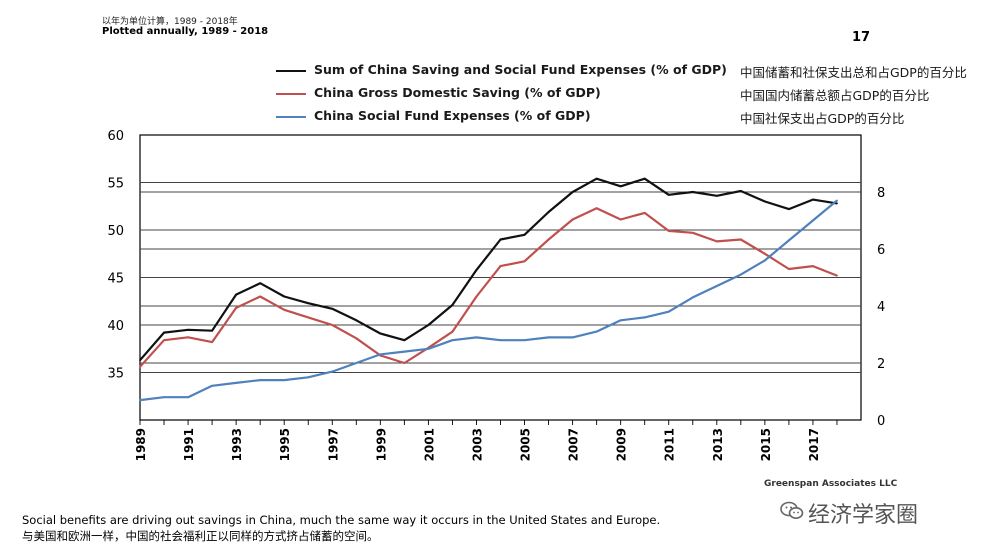  What do you see at coordinates (237, 444) in the screenshot?
I see `x-tick-label: 1993` at bounding box center [237, 444].